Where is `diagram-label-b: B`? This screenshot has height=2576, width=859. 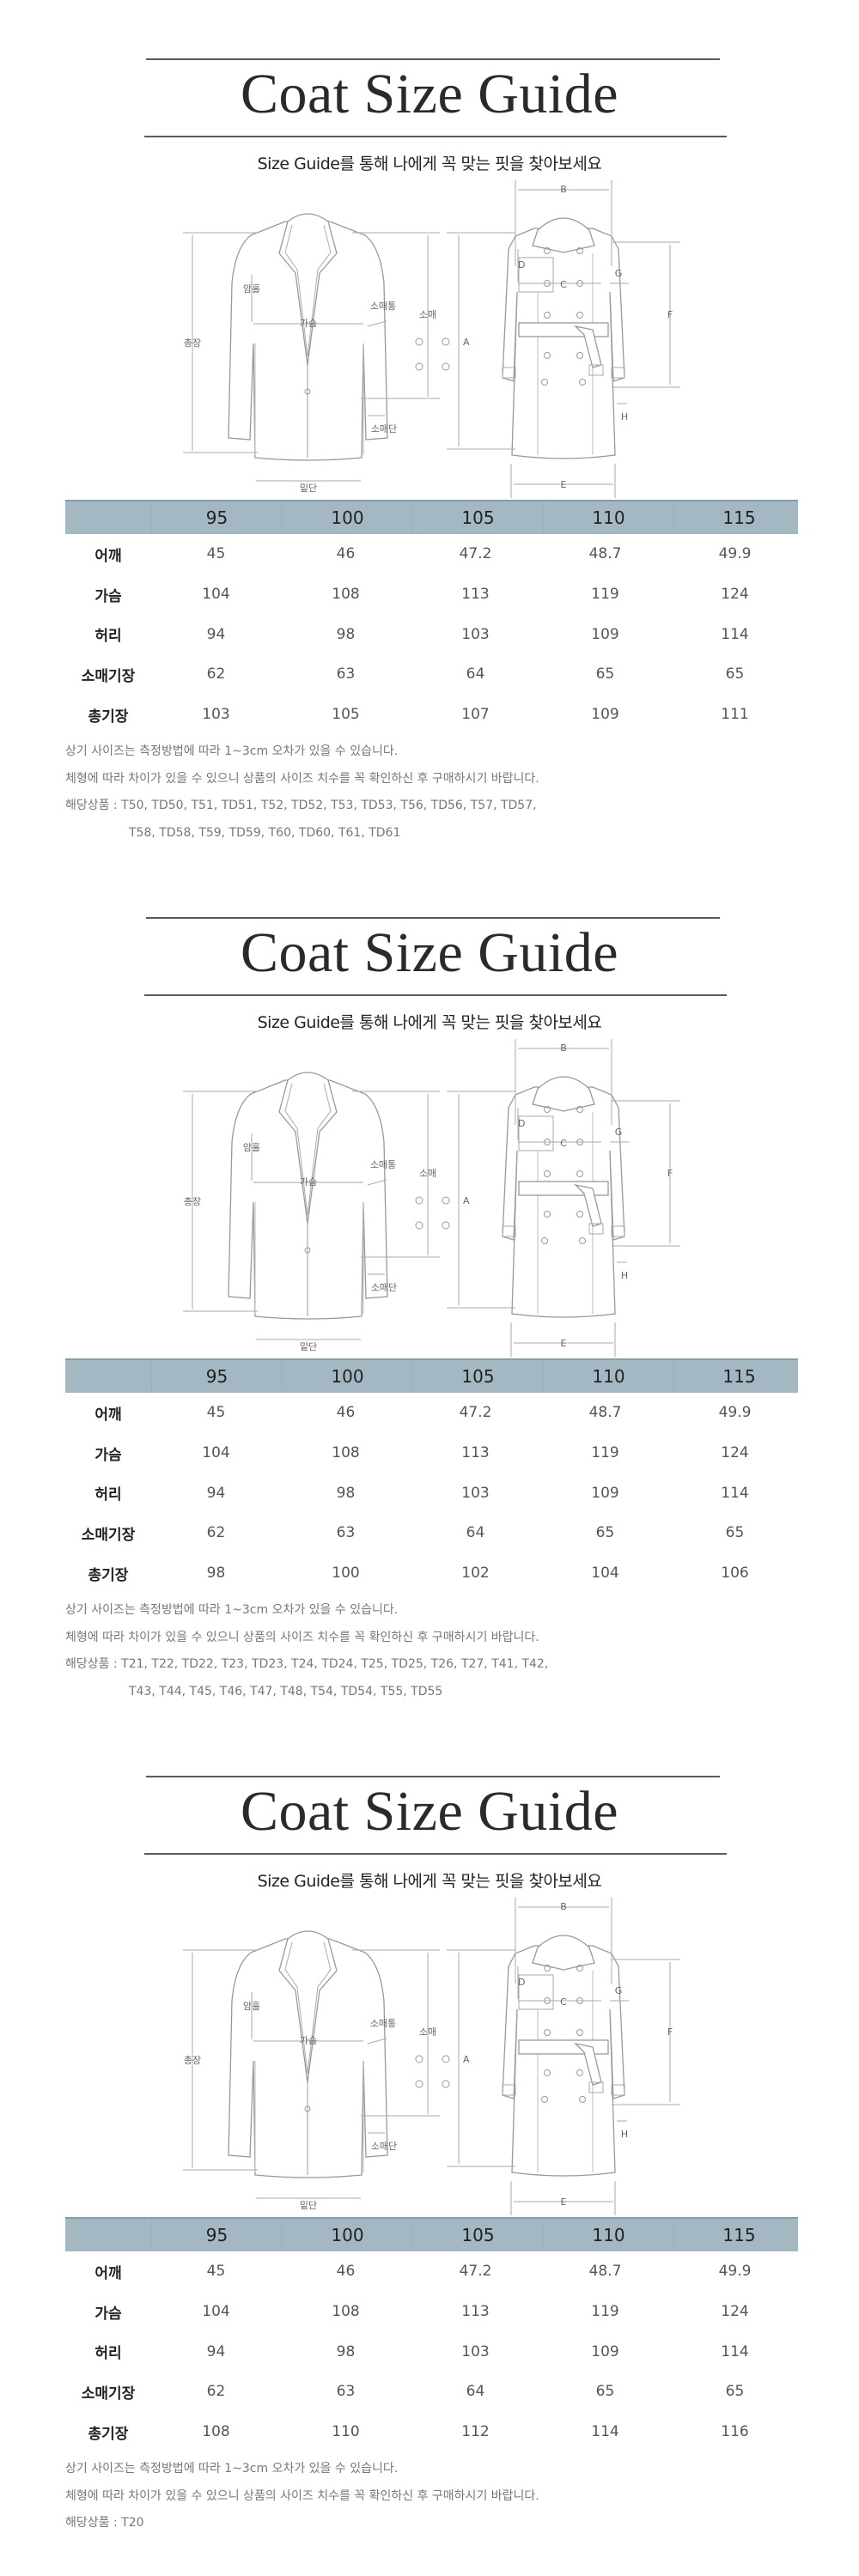 diagram-label-b: B is located at coordinates (564, 1048).